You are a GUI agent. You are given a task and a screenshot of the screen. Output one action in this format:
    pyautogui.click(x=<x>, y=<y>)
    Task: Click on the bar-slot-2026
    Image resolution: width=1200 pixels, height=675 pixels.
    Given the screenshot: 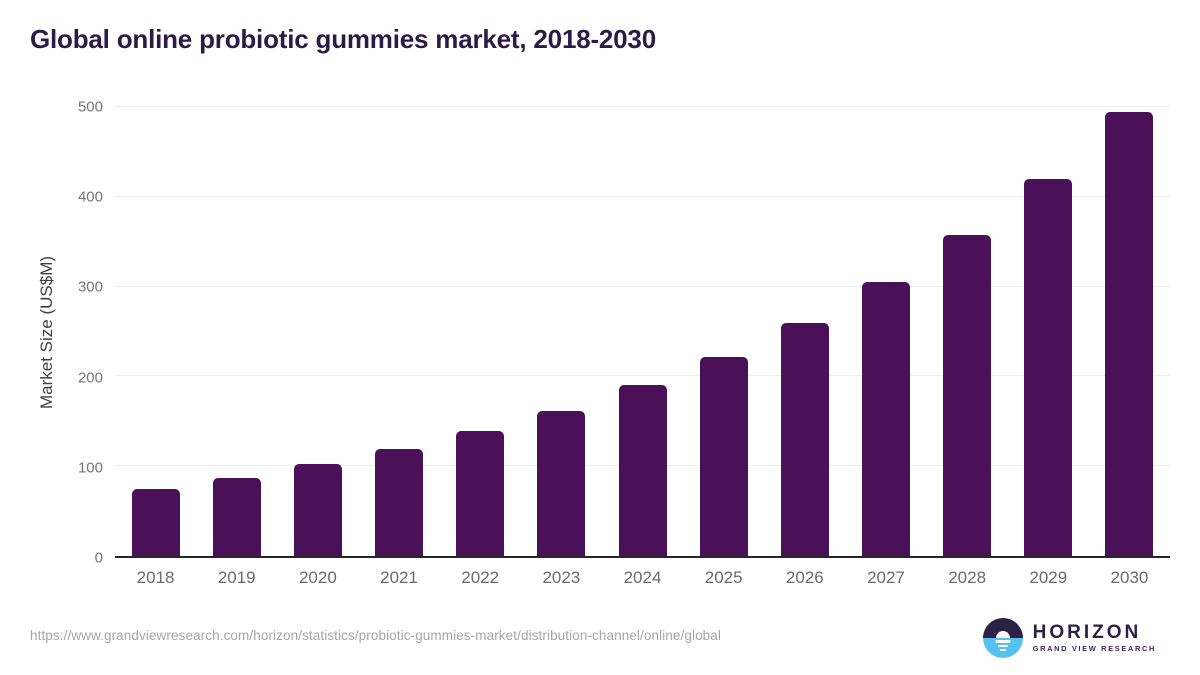 What is the action you would take?
    pyautogui.click(x=804, y=331)
    